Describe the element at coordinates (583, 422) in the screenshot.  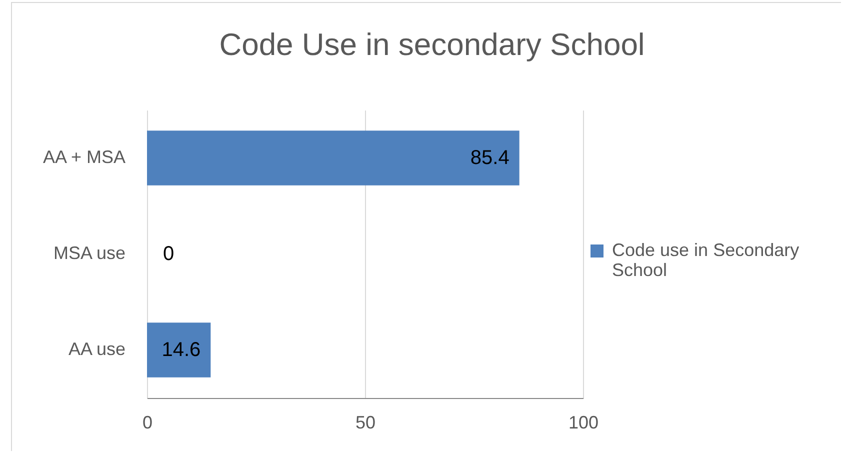
I see `x-tick-label: 100` at that location.